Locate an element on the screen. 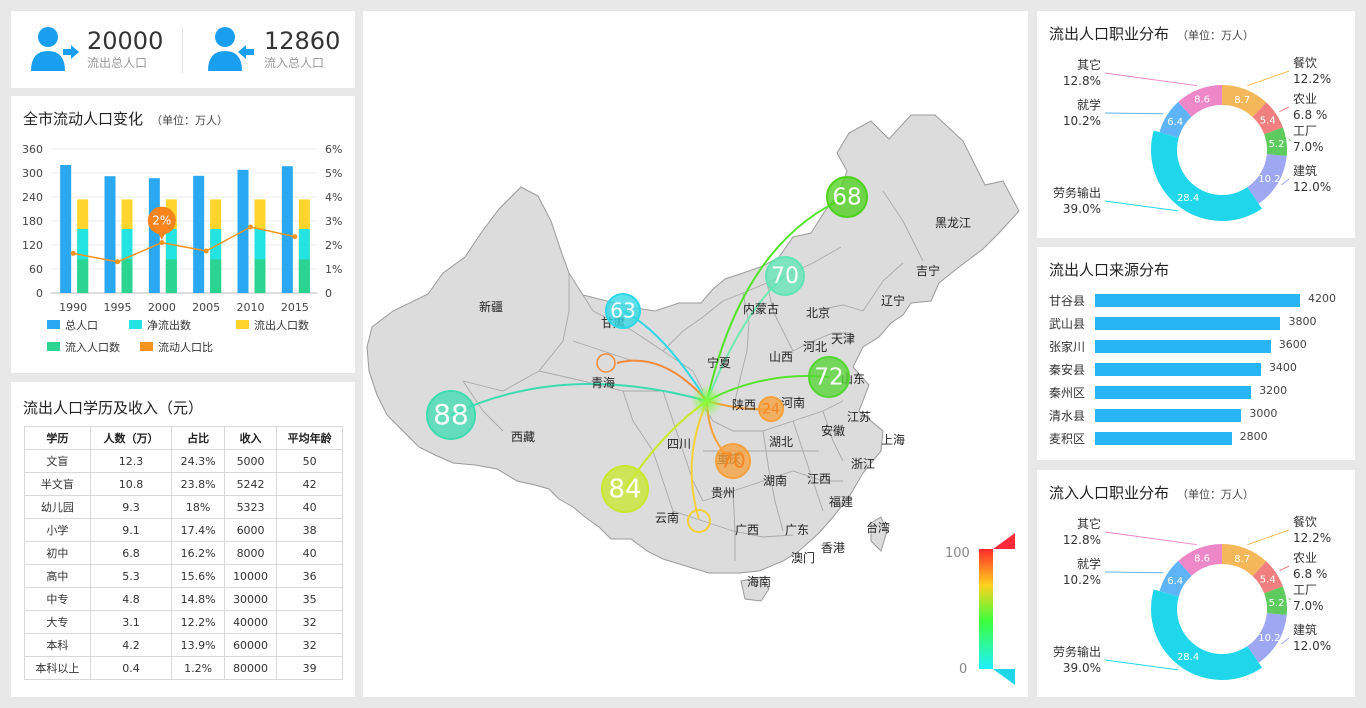 Image resolution: width=1366 pixels, height=708 pixels. province-label: 四川 is located at coordinates (679, 444).